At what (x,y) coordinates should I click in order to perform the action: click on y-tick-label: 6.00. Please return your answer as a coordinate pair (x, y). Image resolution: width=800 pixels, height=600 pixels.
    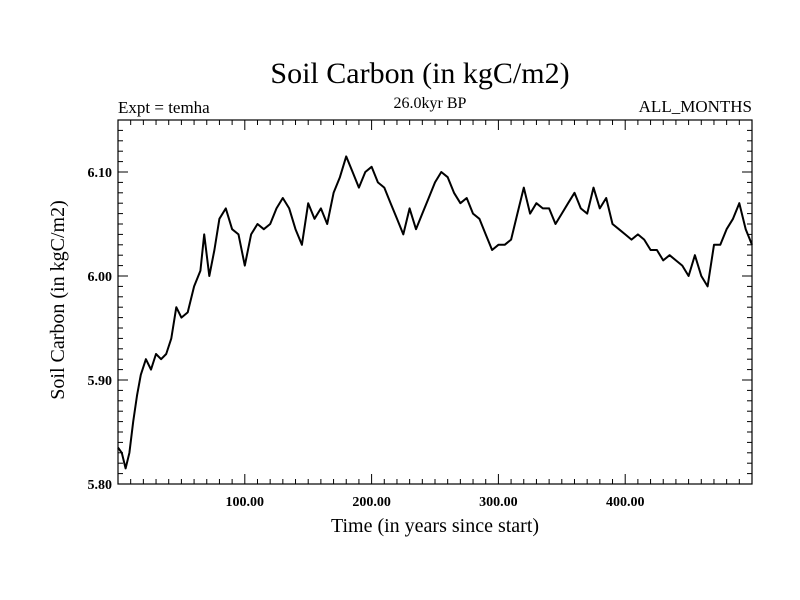
    Looking at the image, I should click on (100, 277).